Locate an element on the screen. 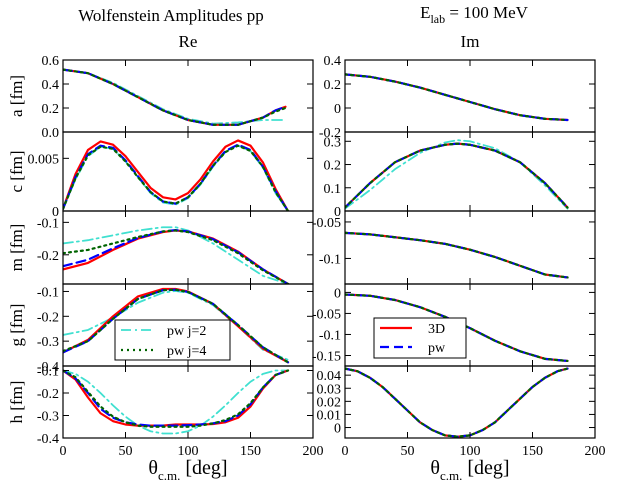  y-tick-label: 0.6 is located at coordinates (51, 61).